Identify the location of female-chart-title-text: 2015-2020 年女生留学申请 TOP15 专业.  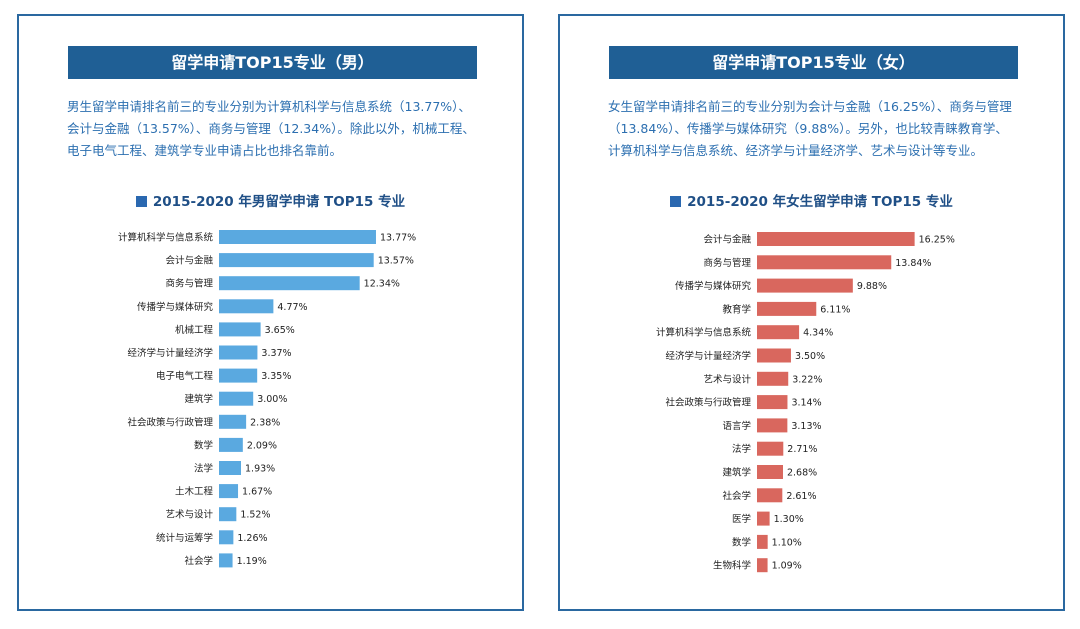
(820, 202).